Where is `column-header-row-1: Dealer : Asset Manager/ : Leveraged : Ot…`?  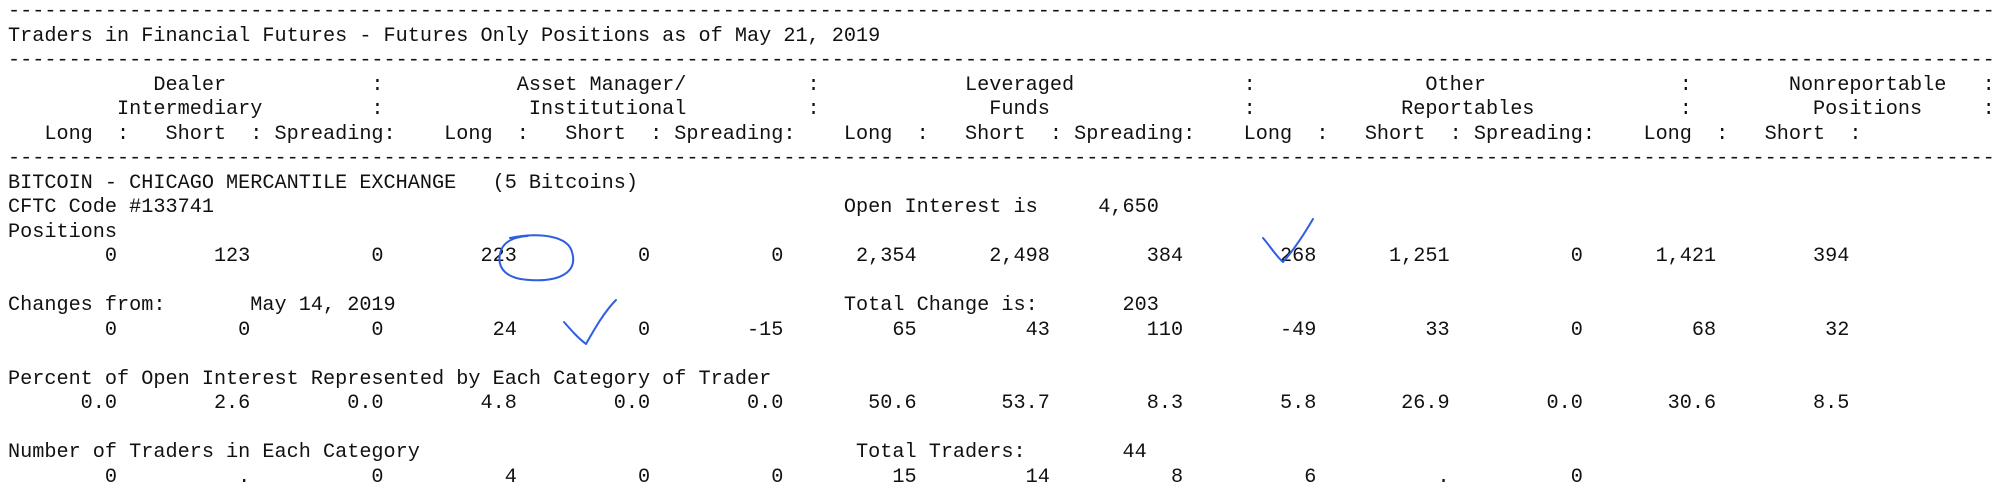
column-header-row-1: Dealer : Asset Manager/ : Leveraged : Ot… is located at coordinates (1000, 85).